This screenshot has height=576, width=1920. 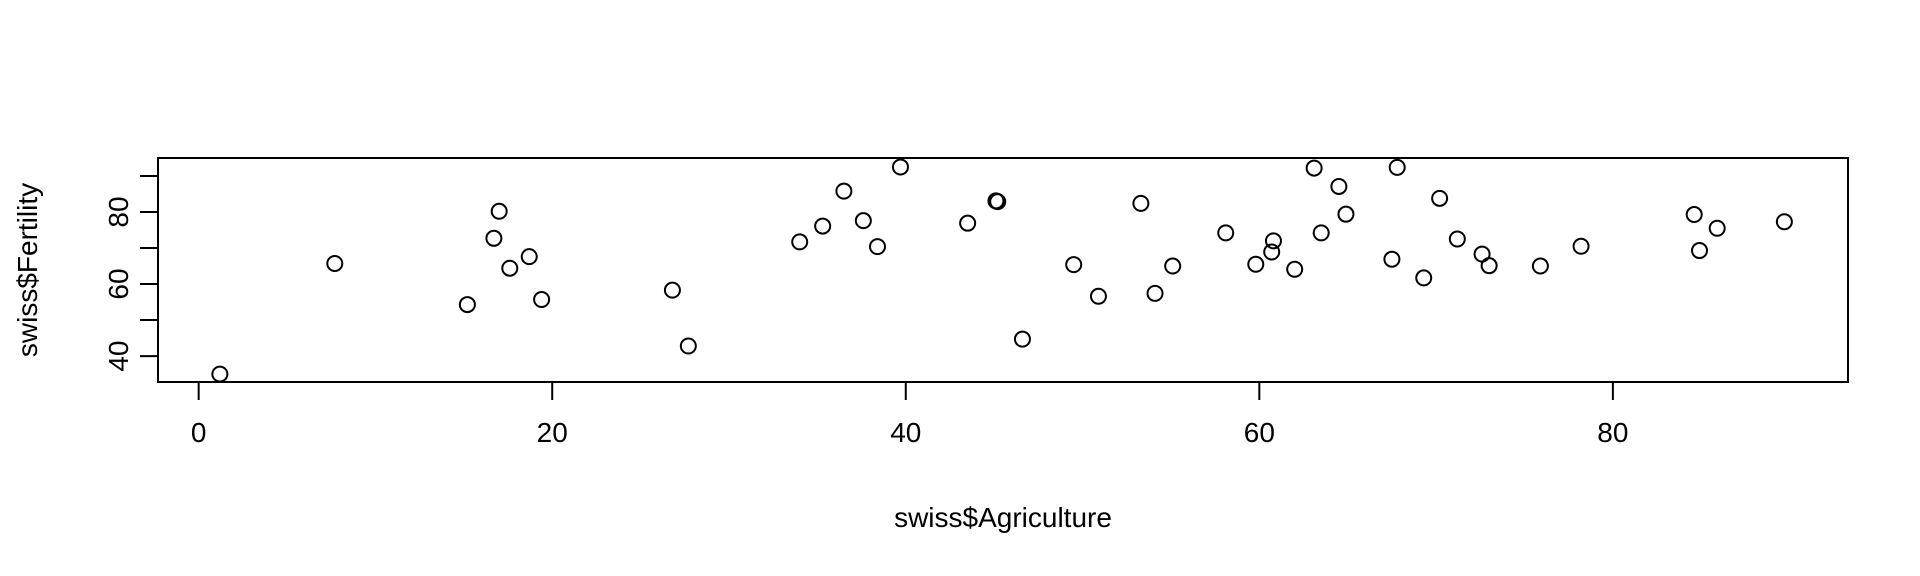 What do you see at coordinates (199, 432) in the screenshot?
I see `x-tick-label: 0` at bounding box center [199, 432].